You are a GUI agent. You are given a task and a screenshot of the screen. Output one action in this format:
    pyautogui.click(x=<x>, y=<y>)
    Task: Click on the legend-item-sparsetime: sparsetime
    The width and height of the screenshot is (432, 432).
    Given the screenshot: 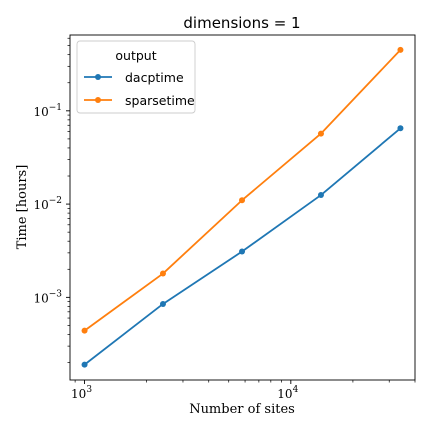 What is the action you would take?
    pyautogui.click(x=139, y=100)
    